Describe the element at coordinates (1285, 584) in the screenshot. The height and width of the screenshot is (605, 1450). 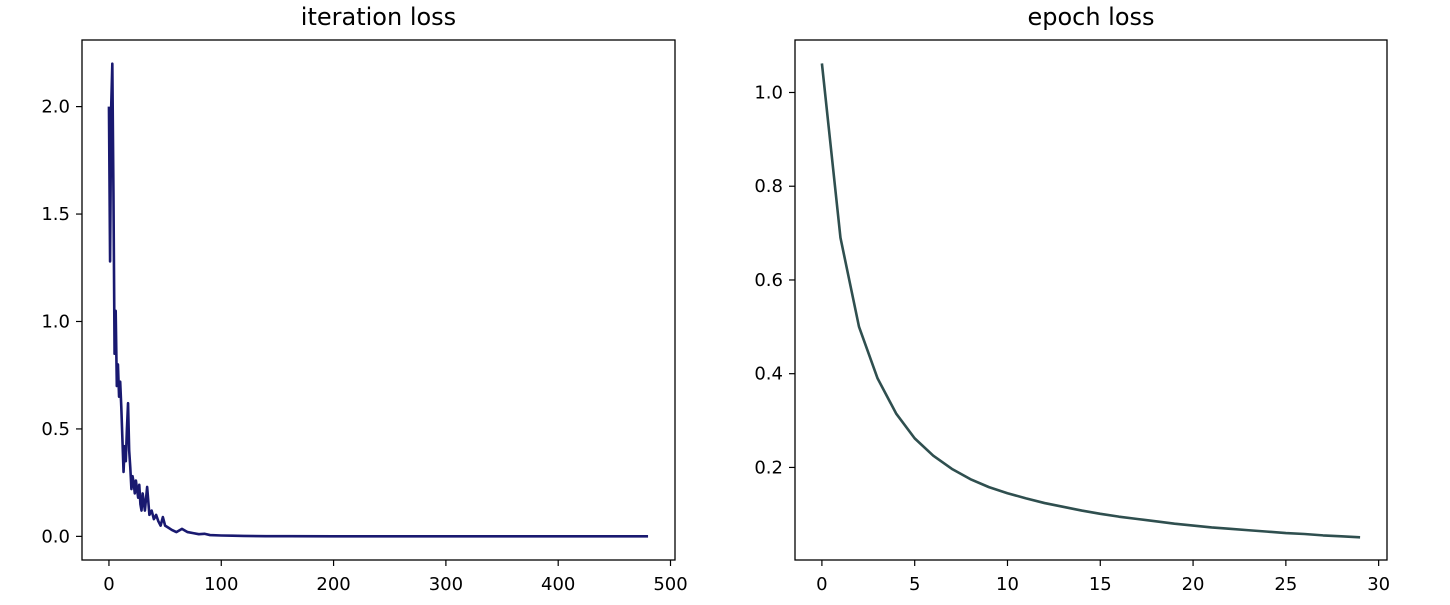
I see `x-tick-label: 25` at that location.